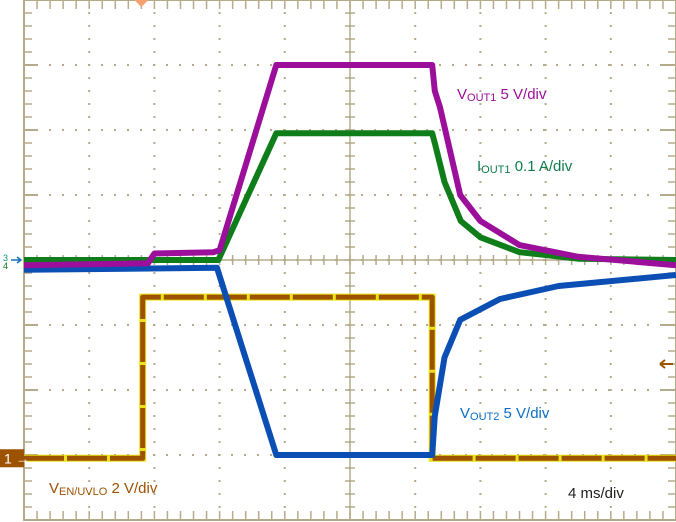  I want to click on label-ven-uvlo: VEN/UVLO 2 V/div, so click(103, 489).